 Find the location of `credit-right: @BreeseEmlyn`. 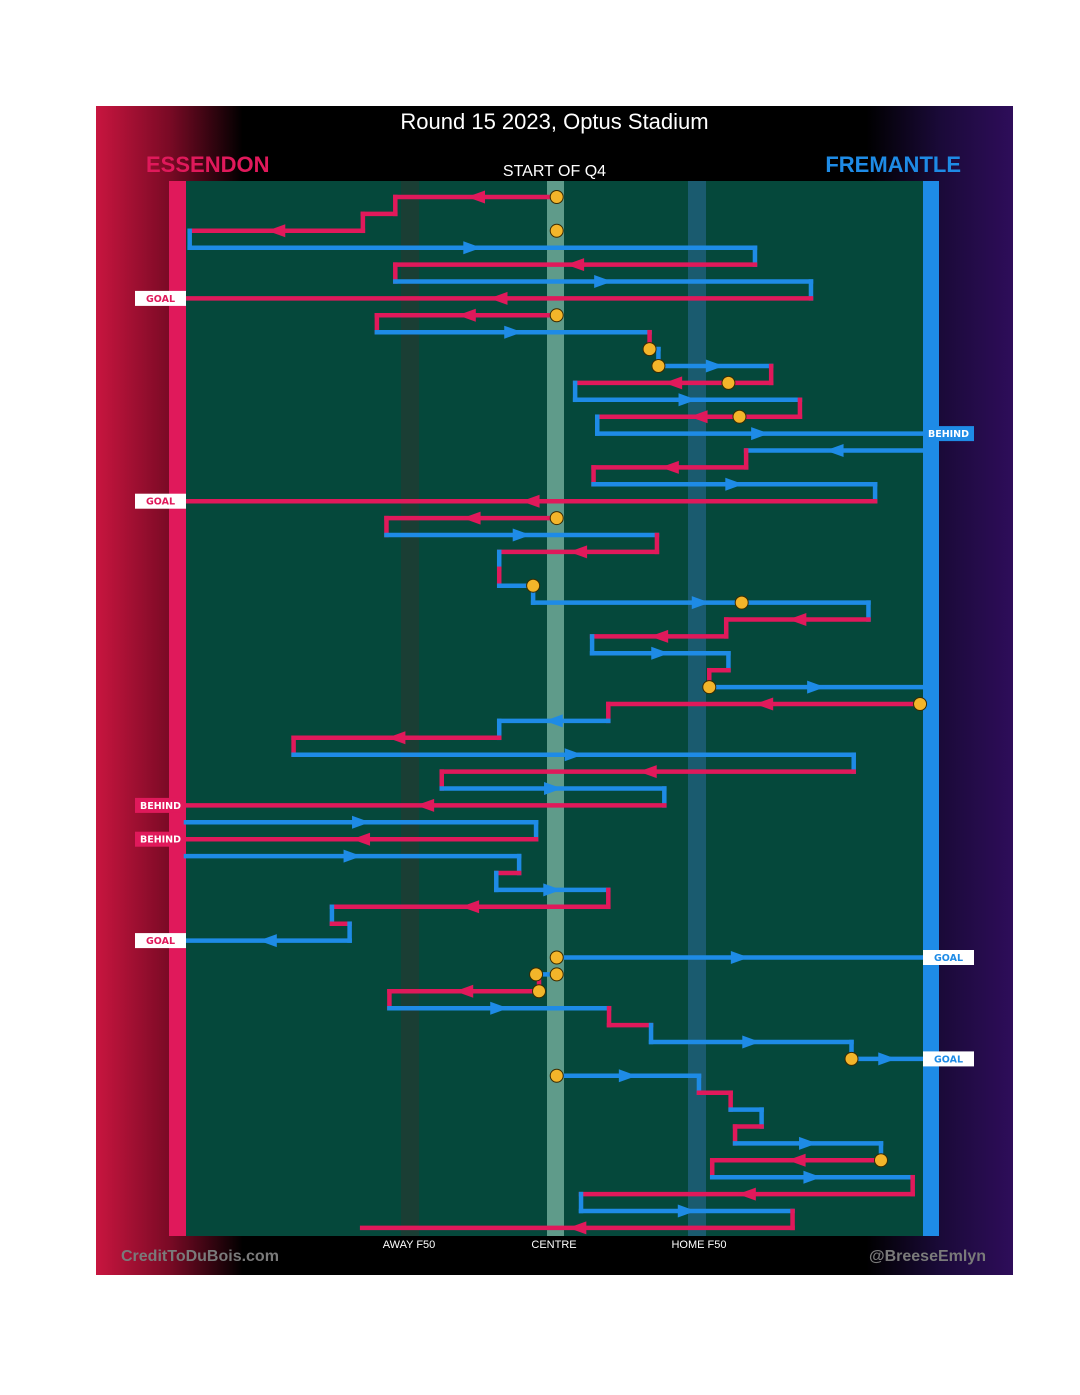

credit-right: @BreeseEmlyn is located at coordinates (927, 1256).